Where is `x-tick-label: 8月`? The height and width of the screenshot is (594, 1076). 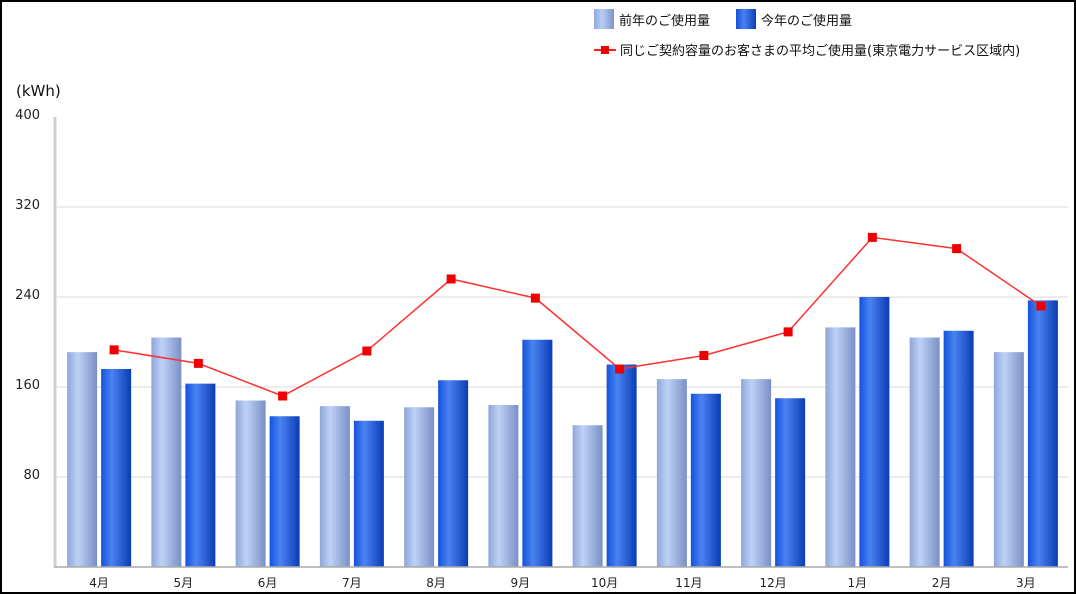
x-tick-label: 8月 is located at coordinates (436, 583).